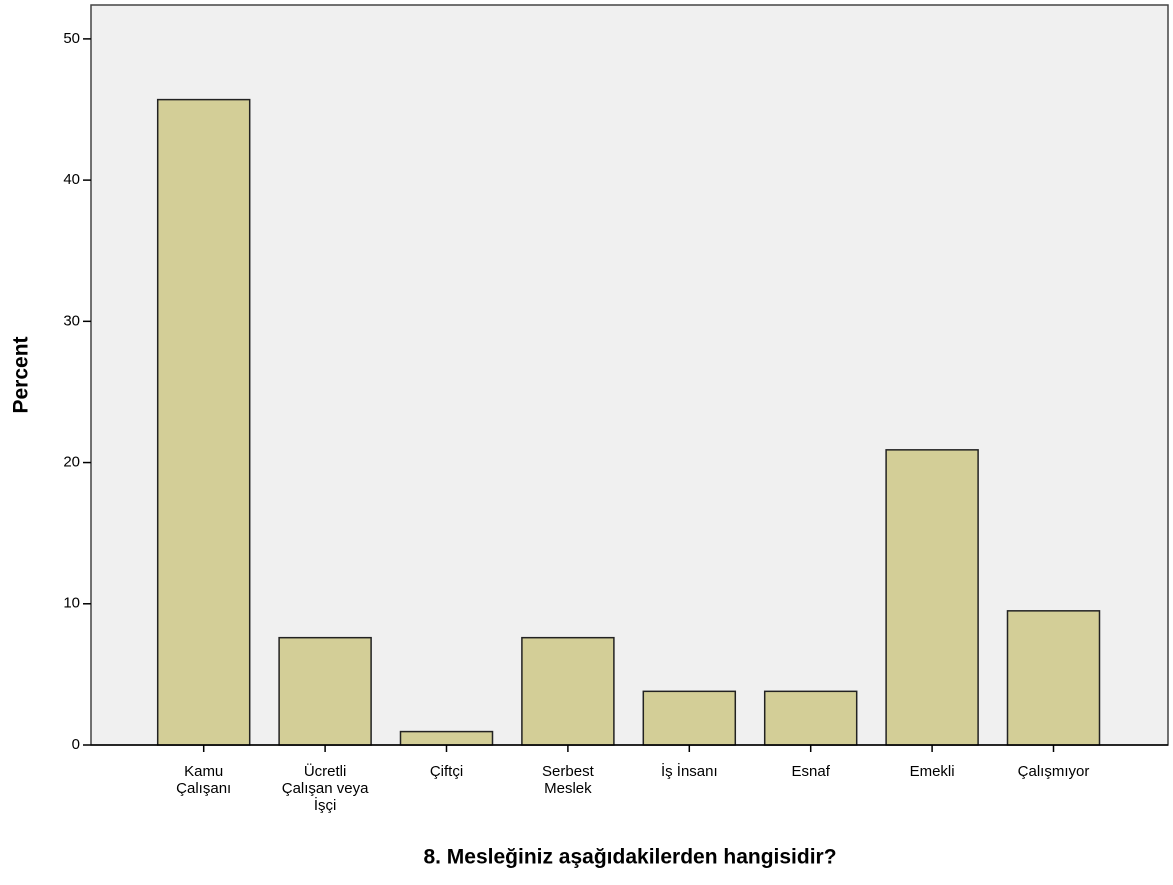 Image resolution: width=1173 pixels, height=885 pixels. What do you see at coordinates (71, 462) in the screenshot?
I see `y-tick-label: 20` at bounding box center [71, 462].